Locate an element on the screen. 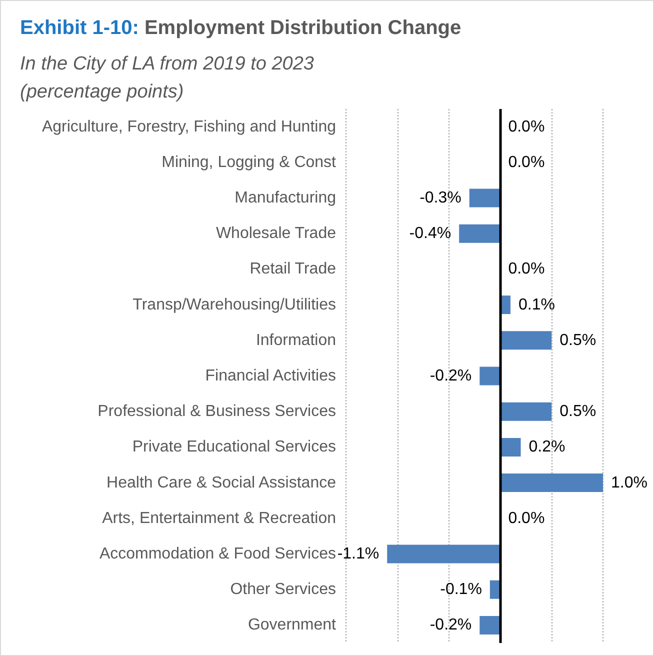  y-tick-label: Mining, Logging & Const is located at coordinates (249, 162).